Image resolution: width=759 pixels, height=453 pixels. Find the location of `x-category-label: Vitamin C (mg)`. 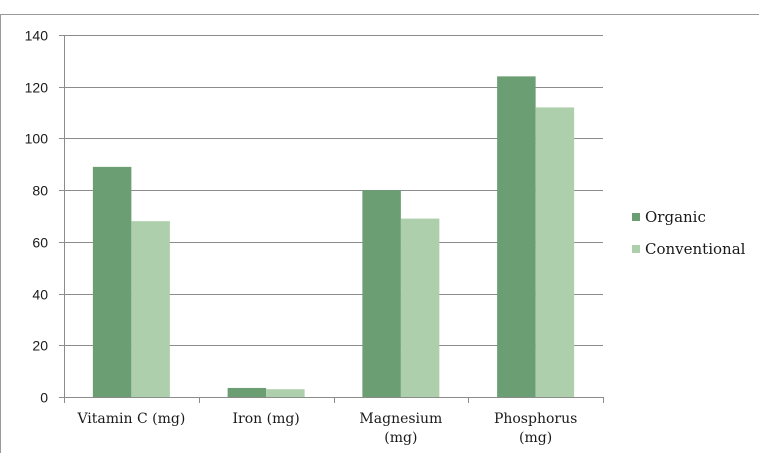

x-category-label: Vitamin C (mg) is located at coordinates (130, 419).